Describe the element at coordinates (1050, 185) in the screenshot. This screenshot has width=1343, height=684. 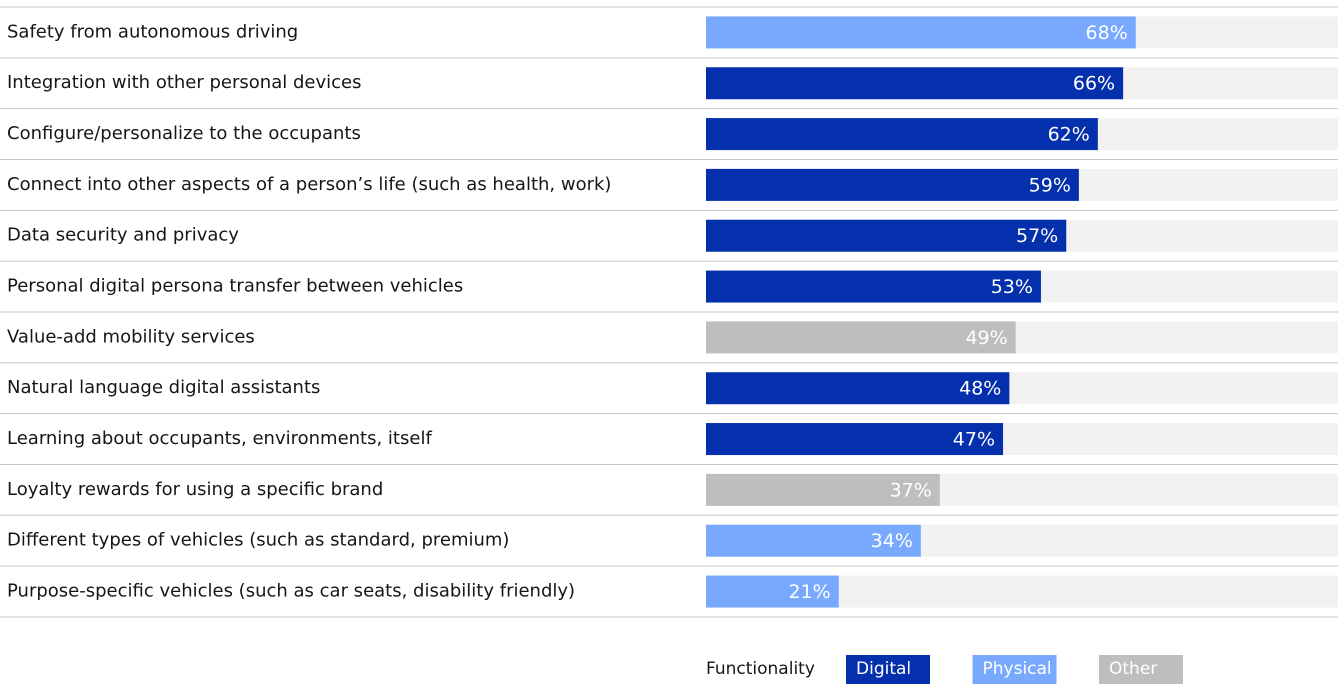
I see `value-label: 59%` at that location.